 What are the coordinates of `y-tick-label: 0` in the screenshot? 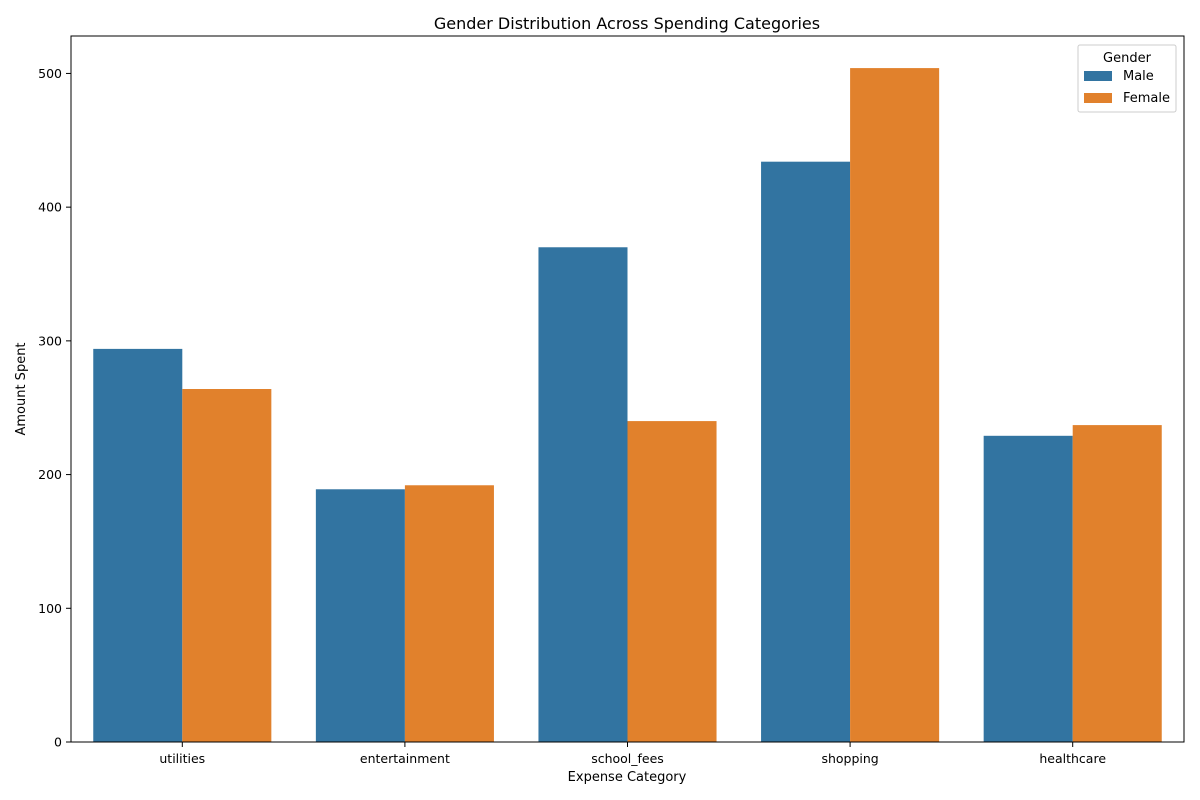 It's located at (58, 742).